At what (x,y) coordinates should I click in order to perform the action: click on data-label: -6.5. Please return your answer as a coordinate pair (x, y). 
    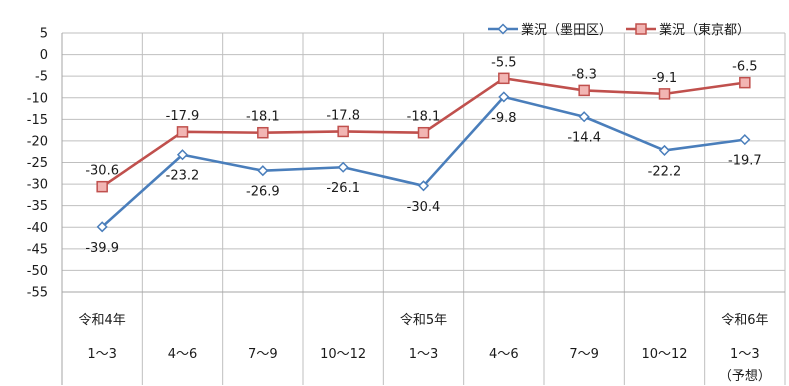
    Looking at the image, I should click on (744, 67).